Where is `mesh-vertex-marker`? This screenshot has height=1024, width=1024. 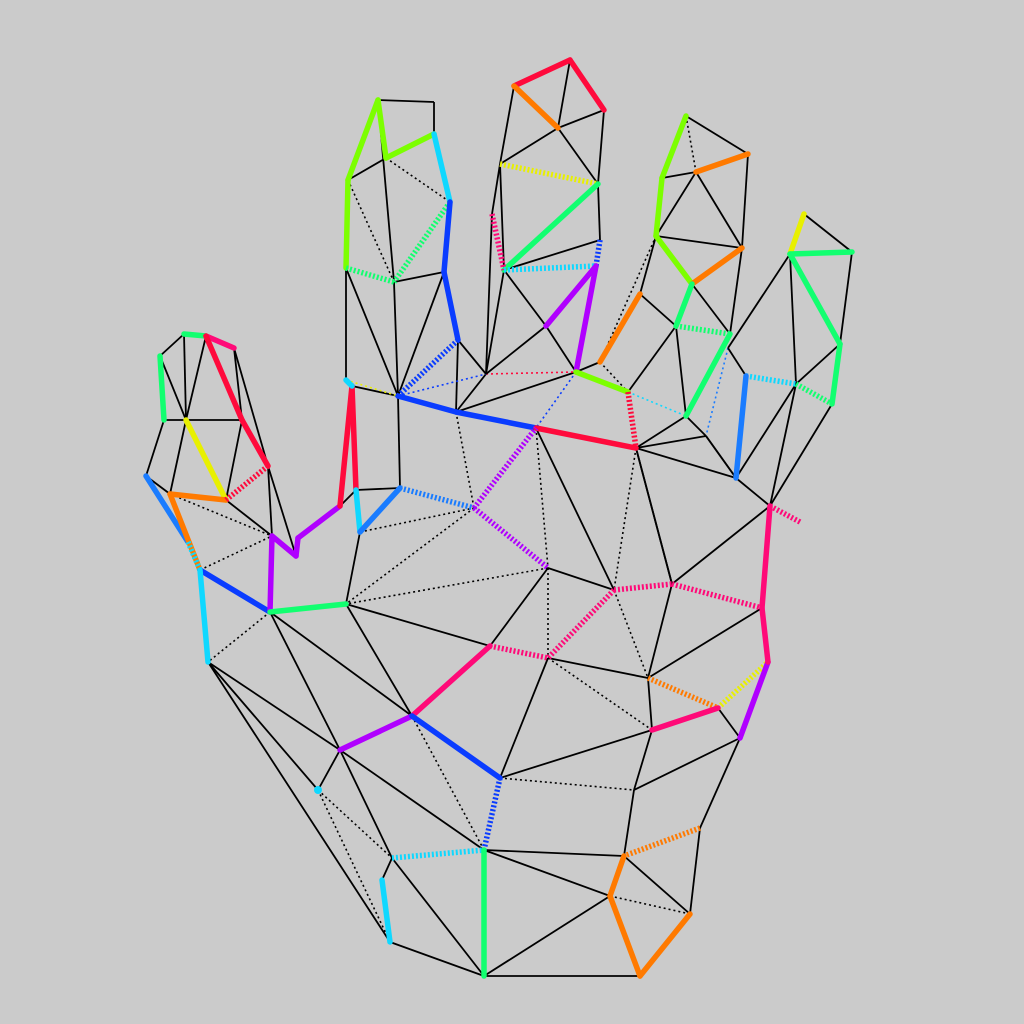
mesh-vertex-marker is located at coordinates (318, 790).